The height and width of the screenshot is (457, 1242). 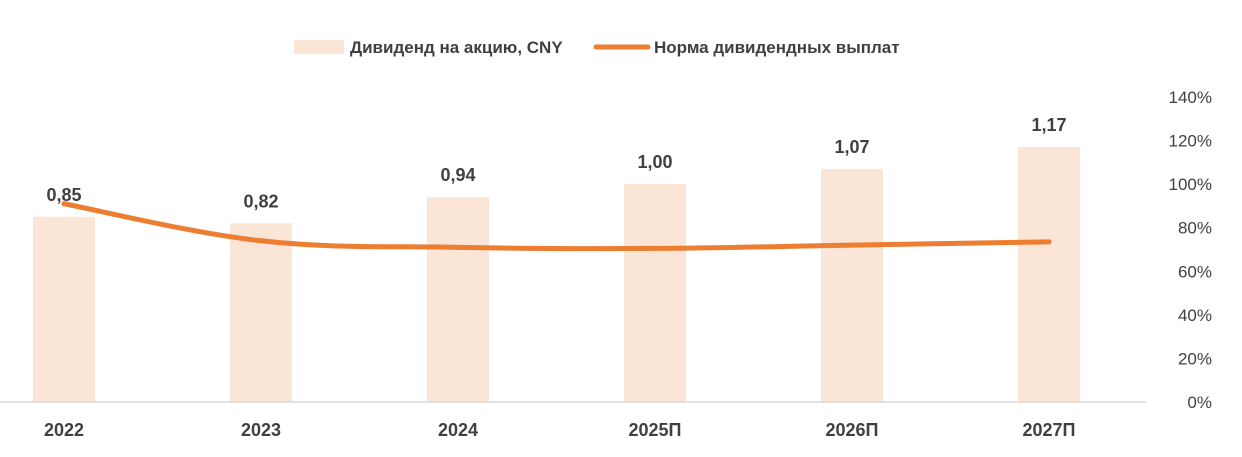 I want to click on y-tick-140pct: 140%, so click(x=1190, y=97).